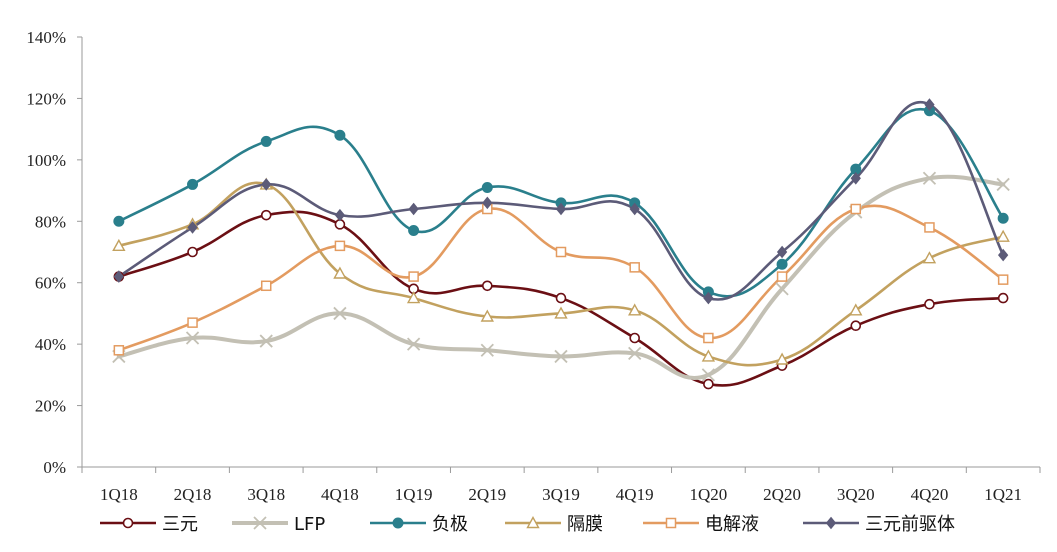  Describe the element at coordinates (487, 494) in the screenshot. I see `x-tick-label: 2Q19` at that location.